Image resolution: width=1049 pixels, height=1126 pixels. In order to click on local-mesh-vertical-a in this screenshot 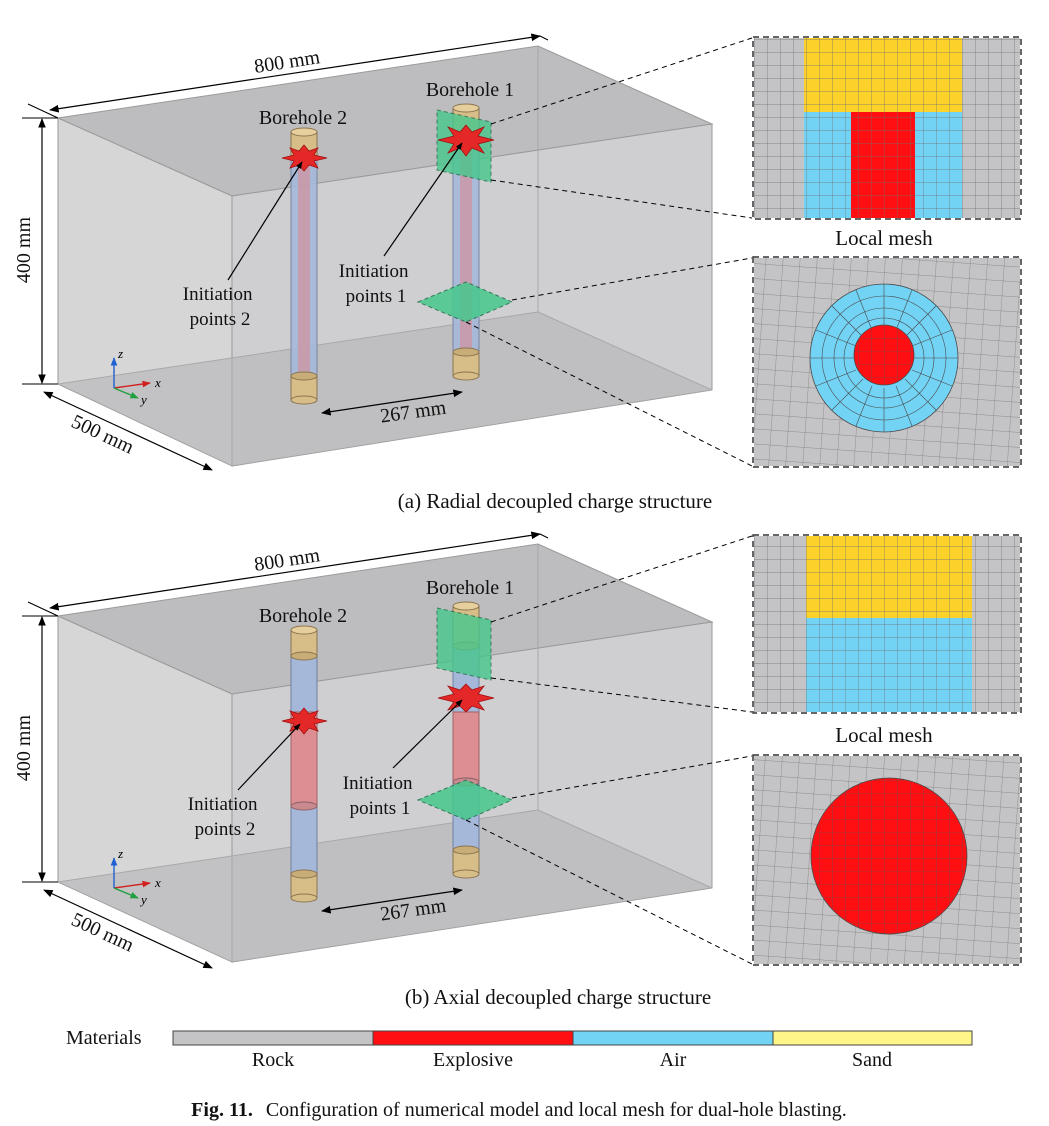, I will do `click(887, 128)`.